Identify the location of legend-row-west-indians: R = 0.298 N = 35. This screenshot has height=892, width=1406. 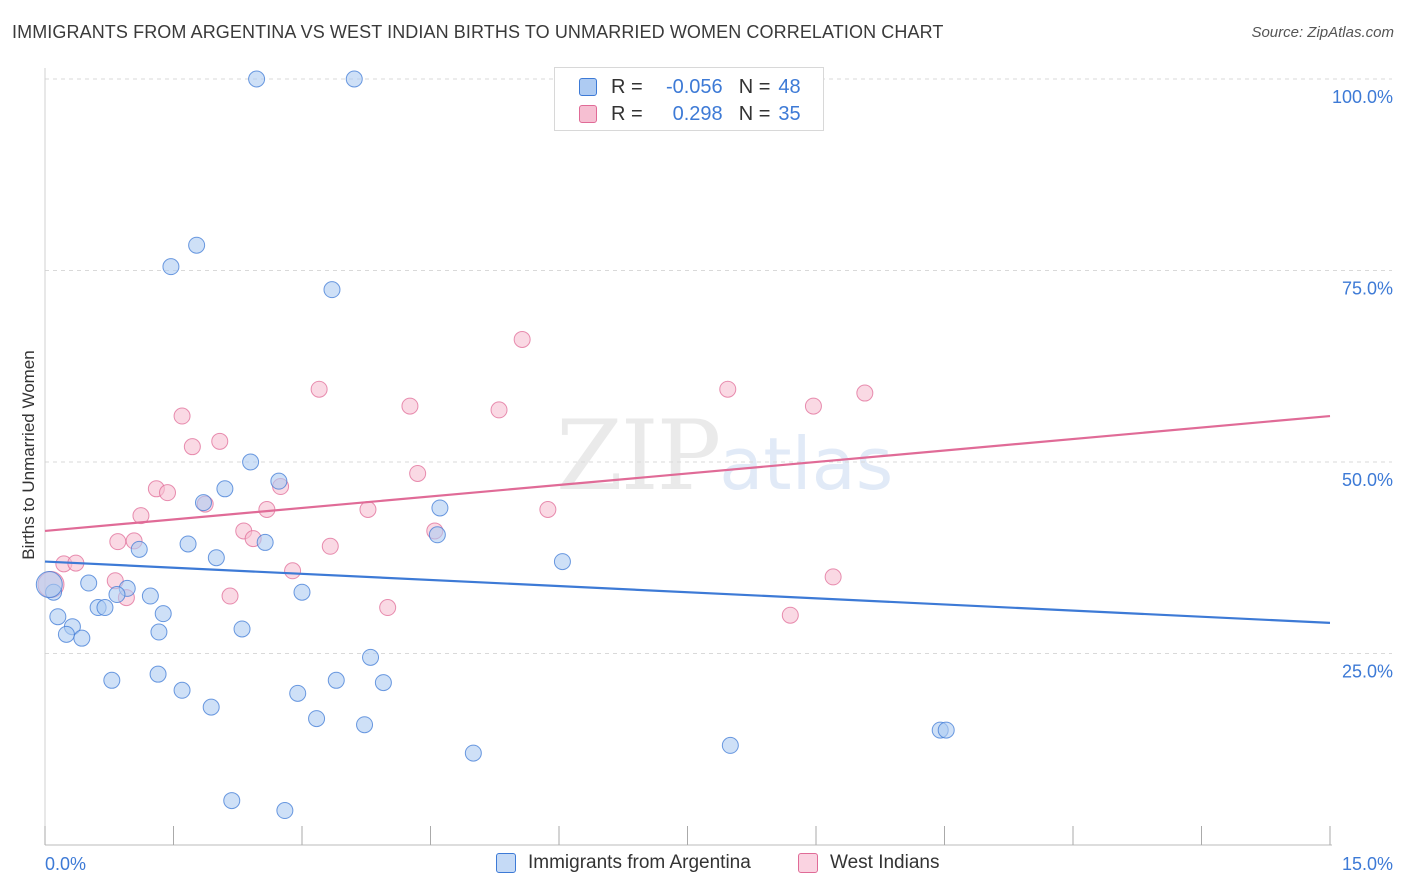
(690, 114).